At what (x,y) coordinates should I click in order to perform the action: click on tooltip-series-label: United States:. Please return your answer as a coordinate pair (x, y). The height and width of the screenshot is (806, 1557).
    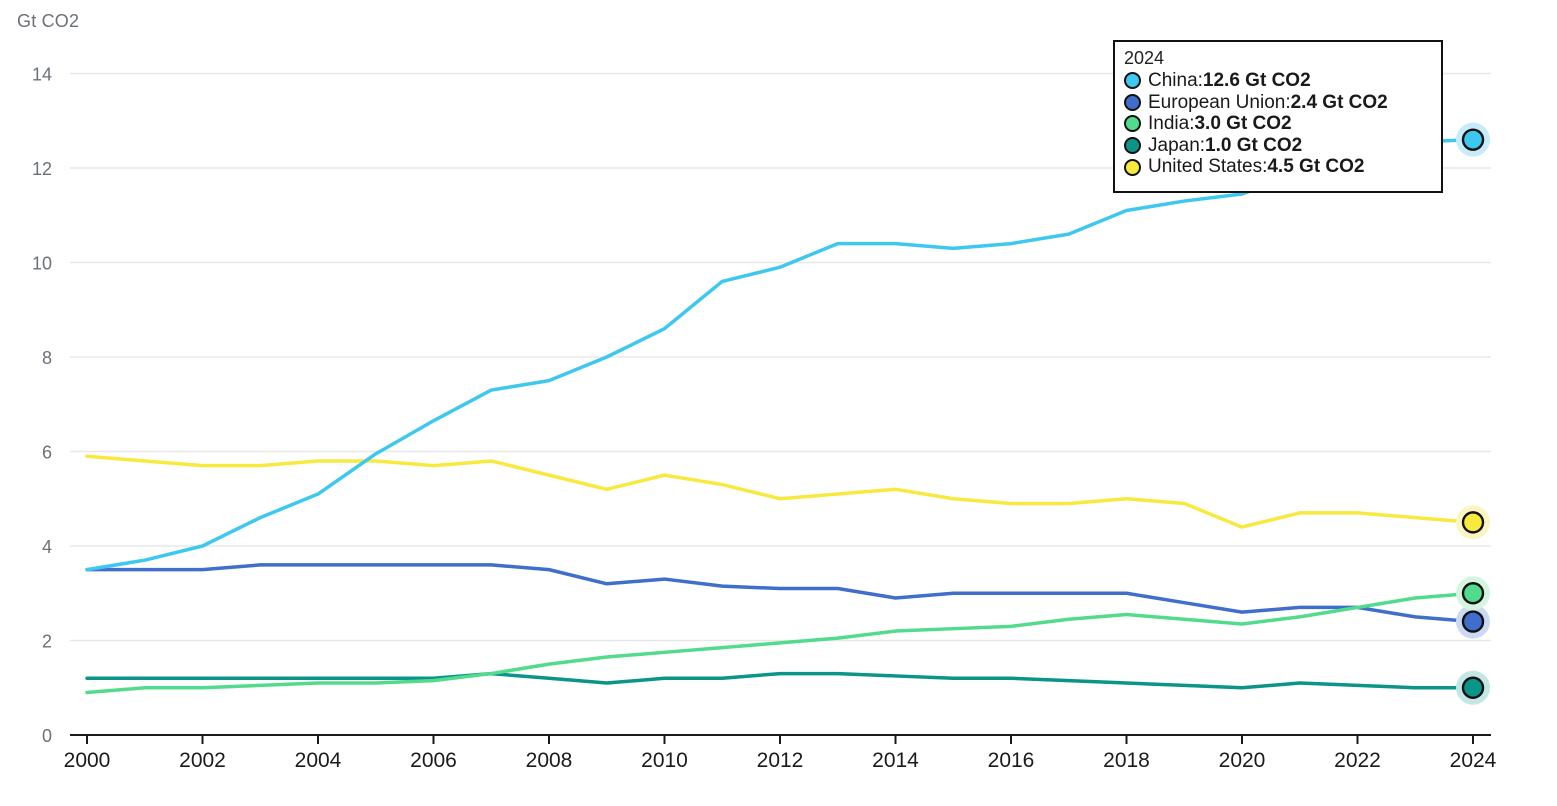
    Looking at the image, I should click on (1208, 167).